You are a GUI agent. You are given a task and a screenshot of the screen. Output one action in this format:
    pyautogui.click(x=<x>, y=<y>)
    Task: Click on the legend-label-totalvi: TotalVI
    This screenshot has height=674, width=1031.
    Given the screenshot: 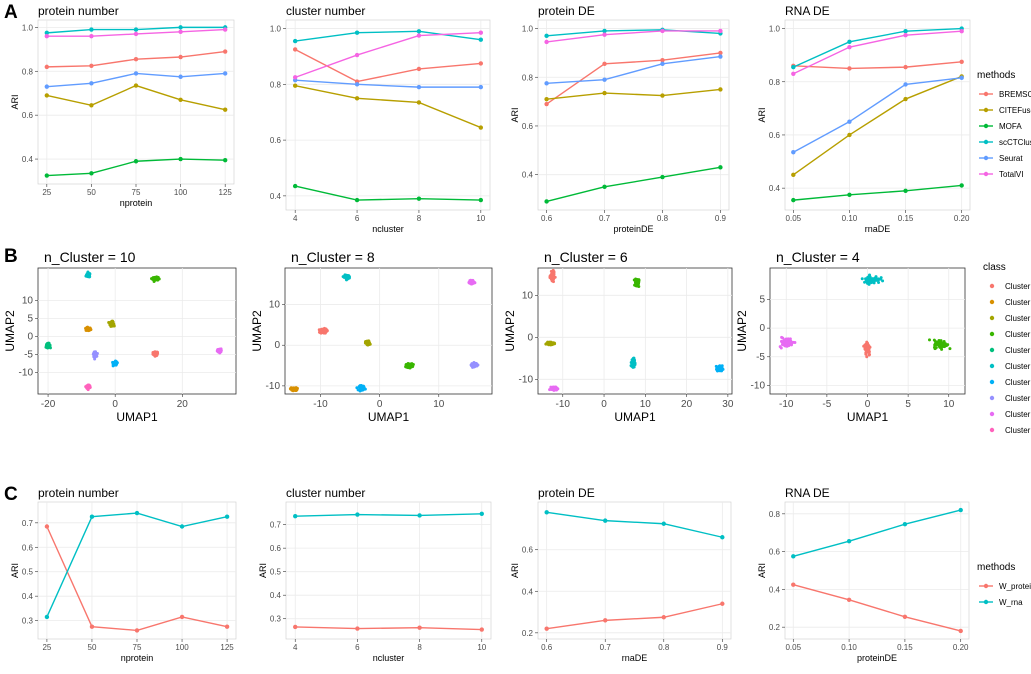 What is the action you would take?
    pyautogui.click(x=1011, y=174)
    